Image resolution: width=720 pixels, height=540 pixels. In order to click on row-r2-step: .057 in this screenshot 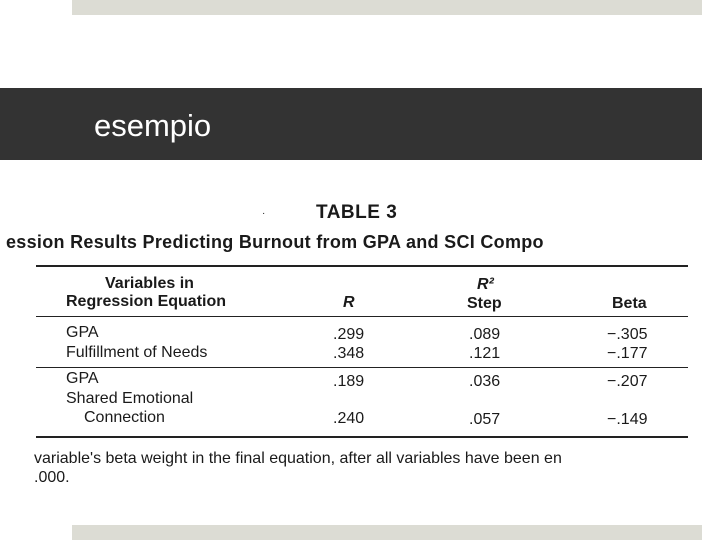, I will do `click(485, 419)`.